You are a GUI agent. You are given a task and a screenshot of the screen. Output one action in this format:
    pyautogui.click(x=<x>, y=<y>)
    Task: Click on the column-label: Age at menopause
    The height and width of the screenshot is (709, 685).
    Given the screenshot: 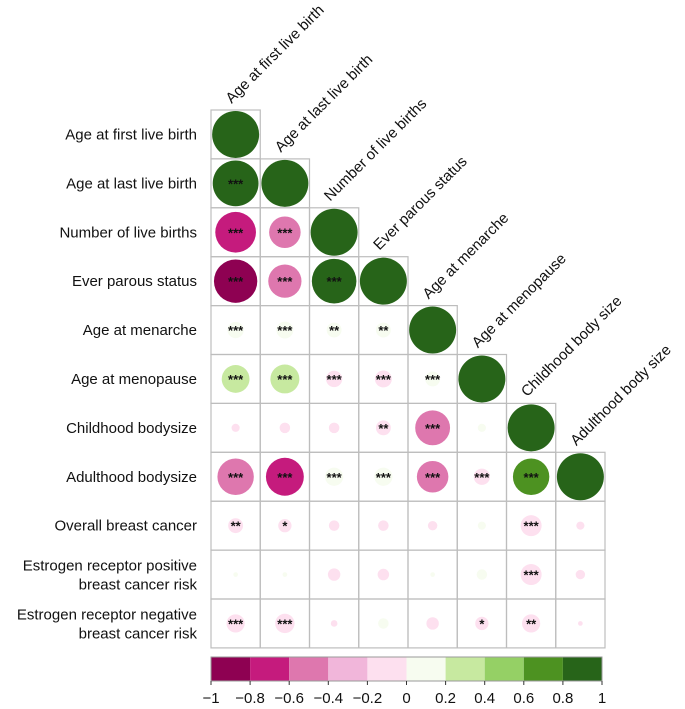 What is the action you would take?
    pyautogui.click(x=519, y=300)
    